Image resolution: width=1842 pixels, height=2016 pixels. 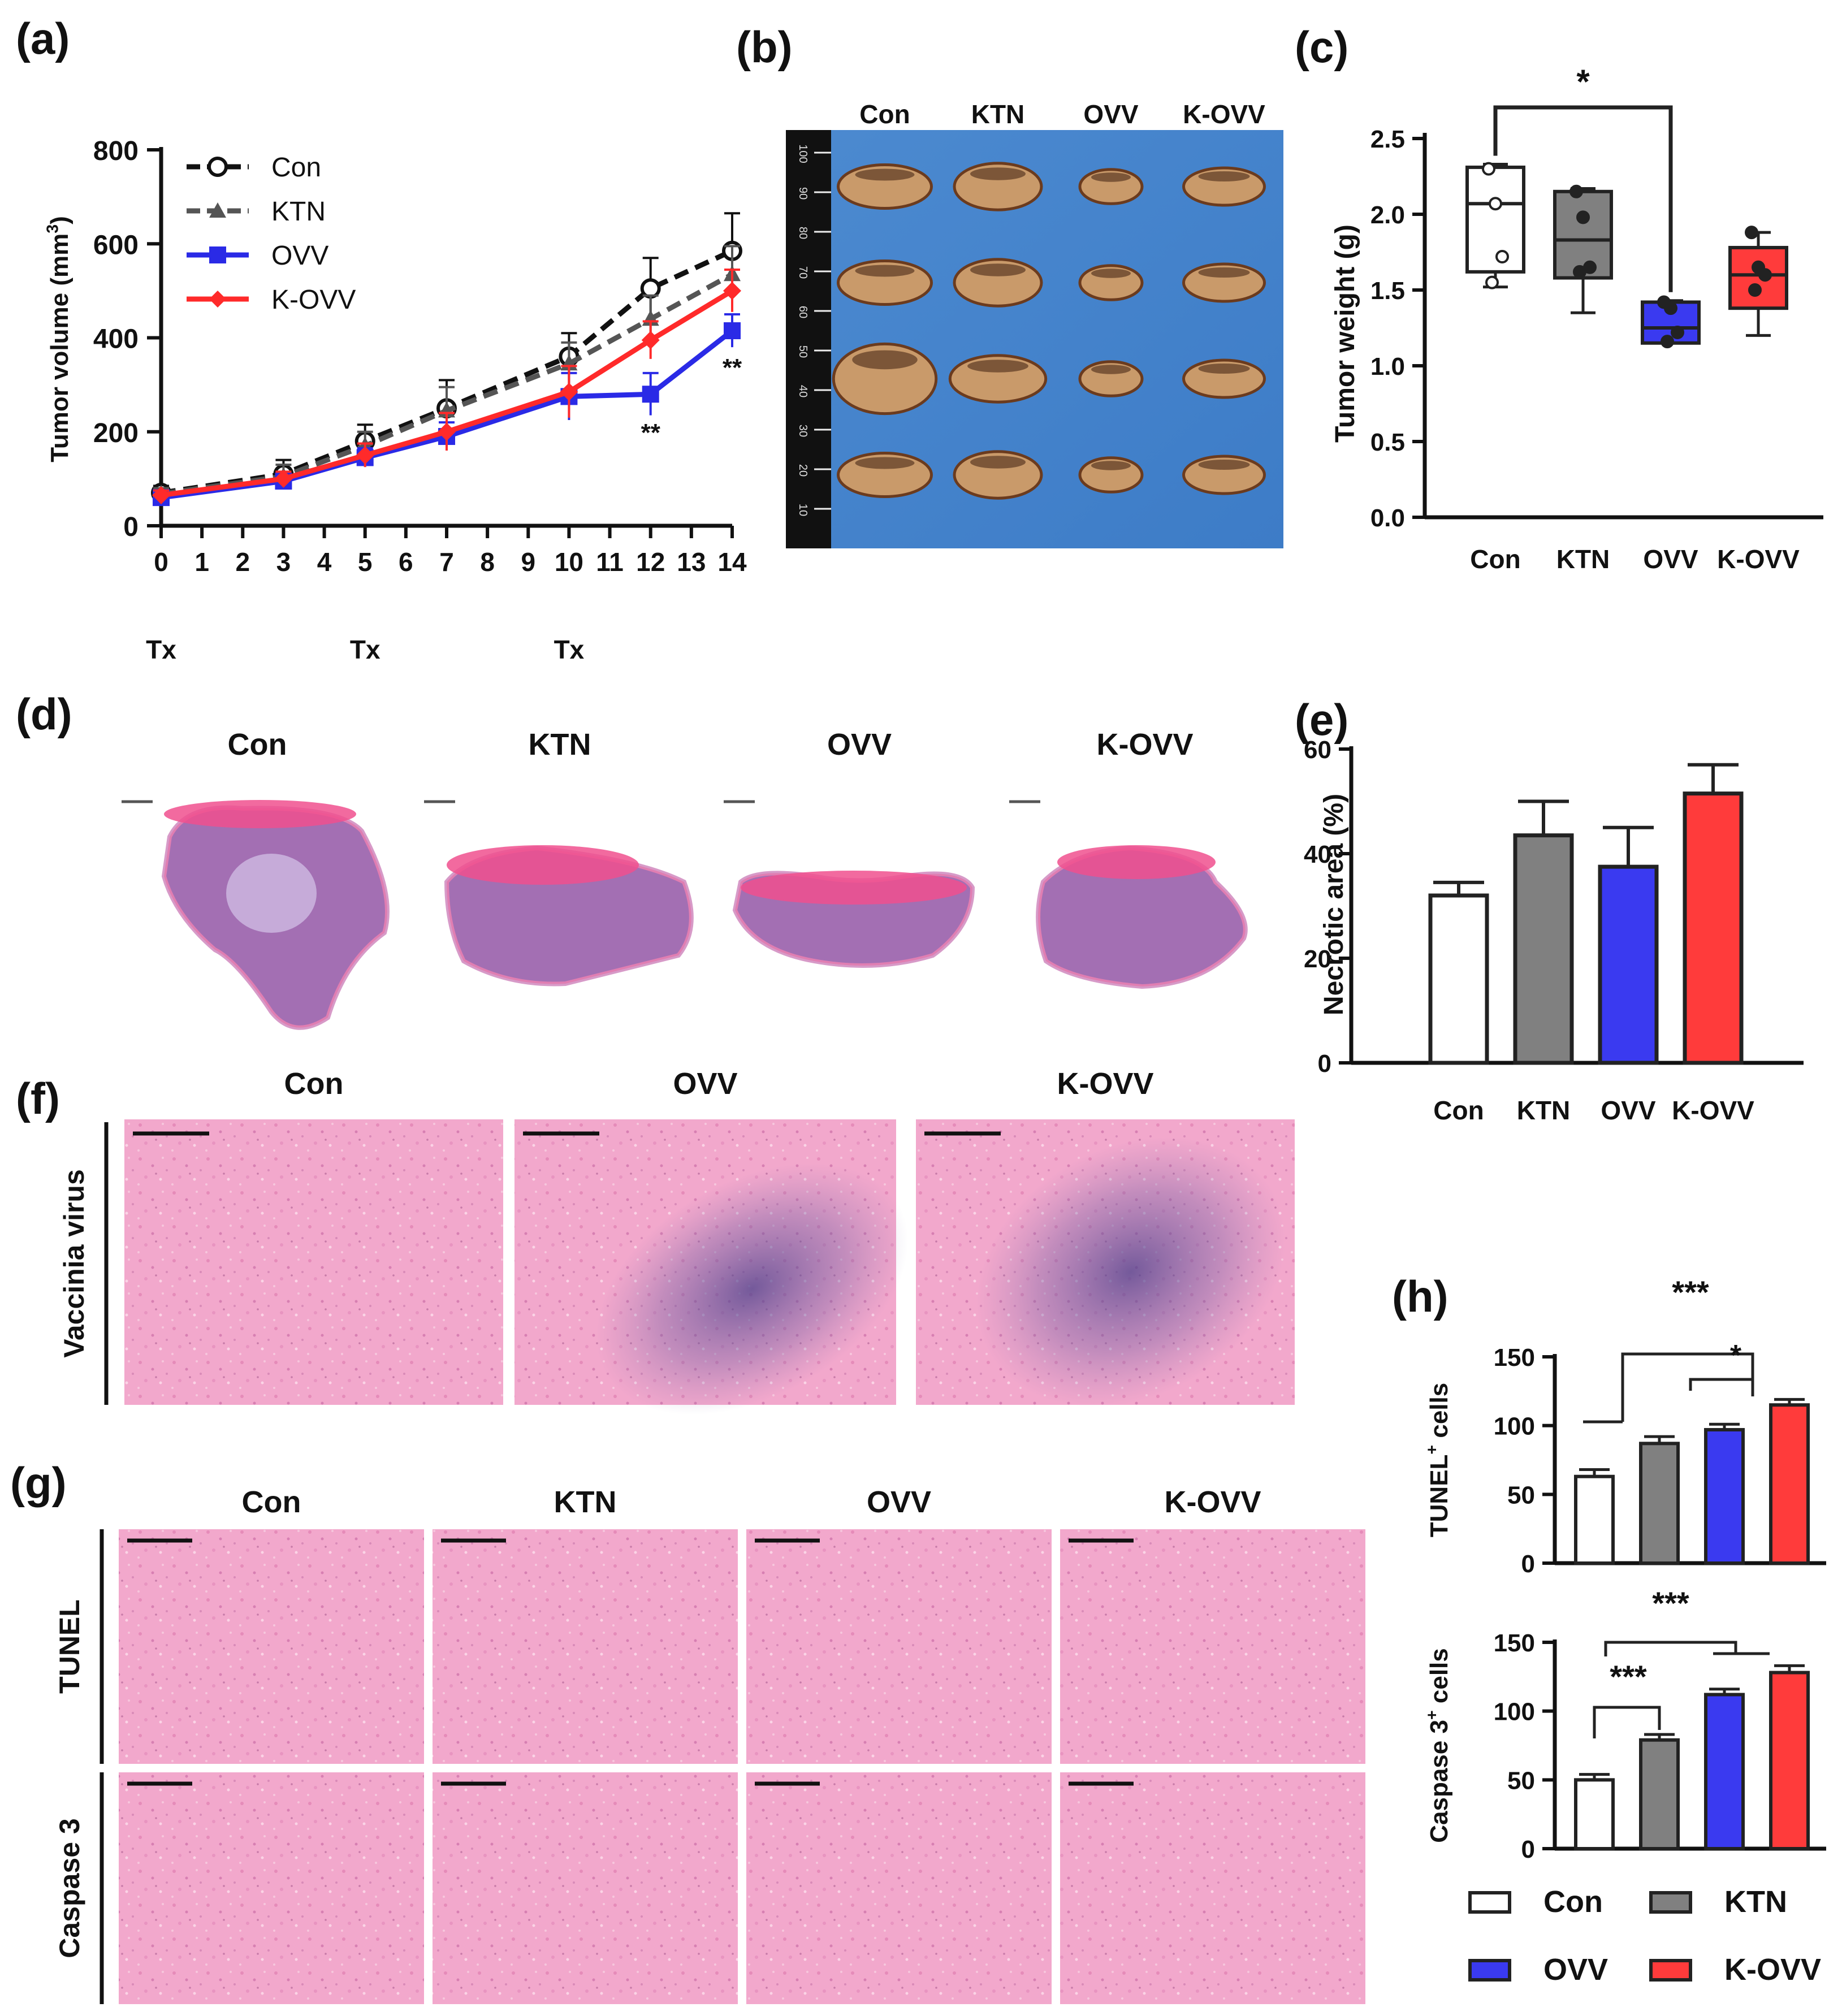 I want to click on photo-b-ruler, so click(x=808, y=339).